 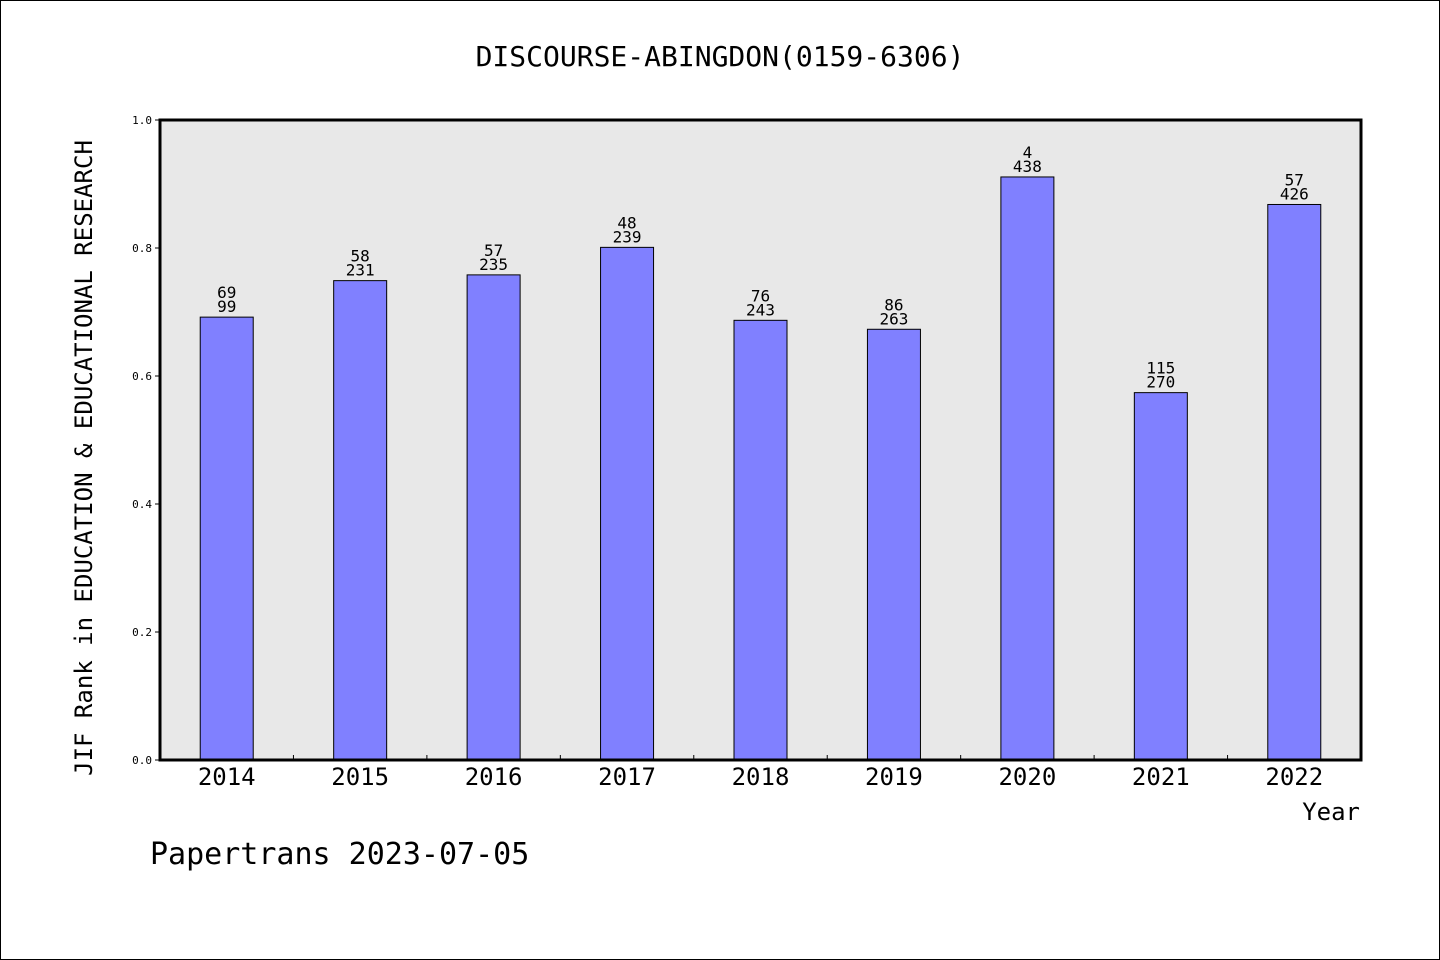 I want to click on bar-2016, so click(x=493, y=517).